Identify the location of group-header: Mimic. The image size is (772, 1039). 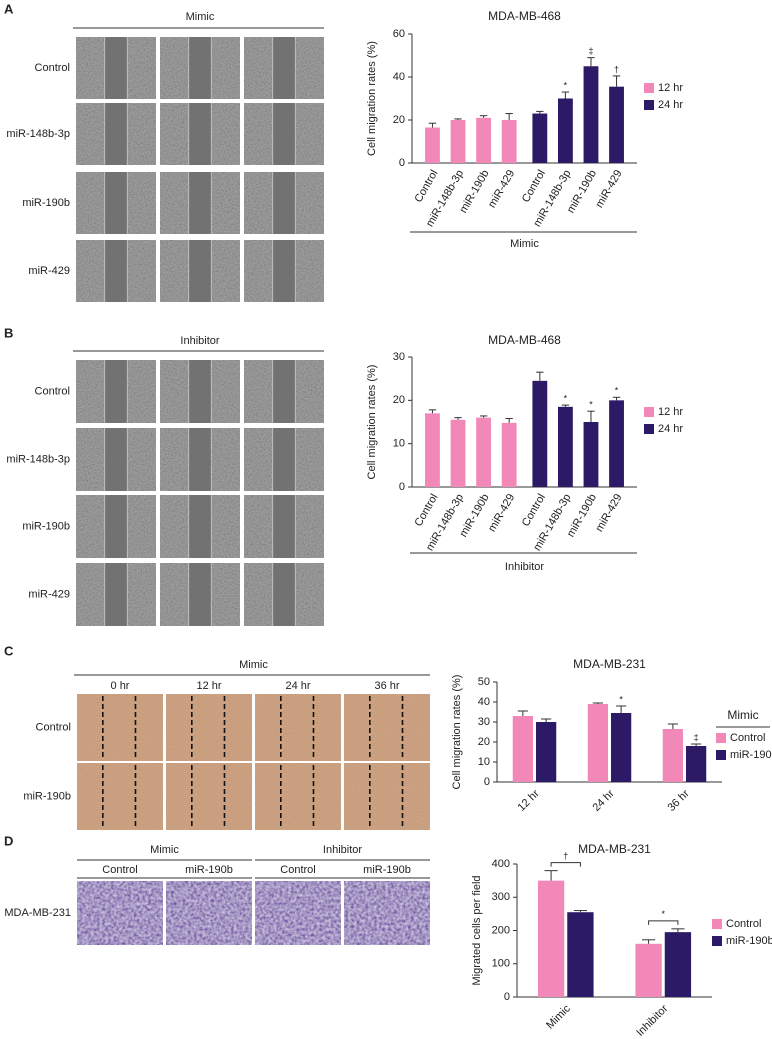
(164, 850).